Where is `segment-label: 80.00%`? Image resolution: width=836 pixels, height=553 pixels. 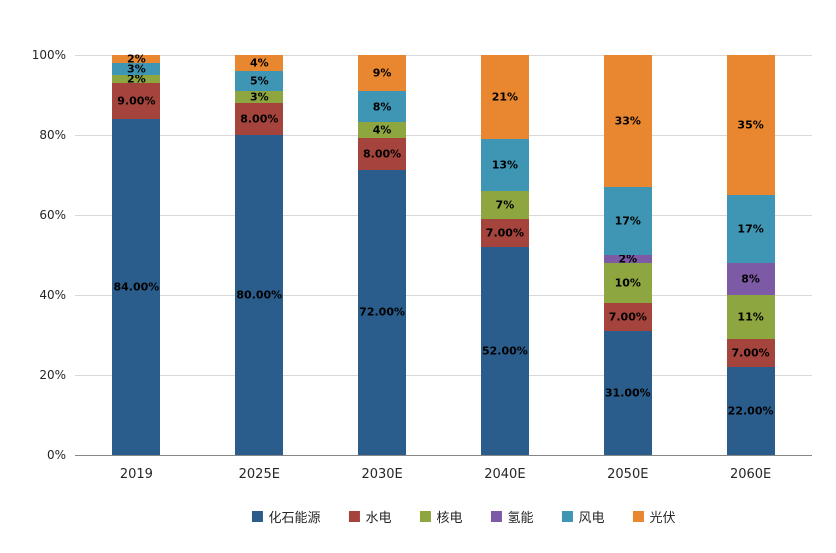 segment-label: 80.00% is located at coordinates (259, 295).